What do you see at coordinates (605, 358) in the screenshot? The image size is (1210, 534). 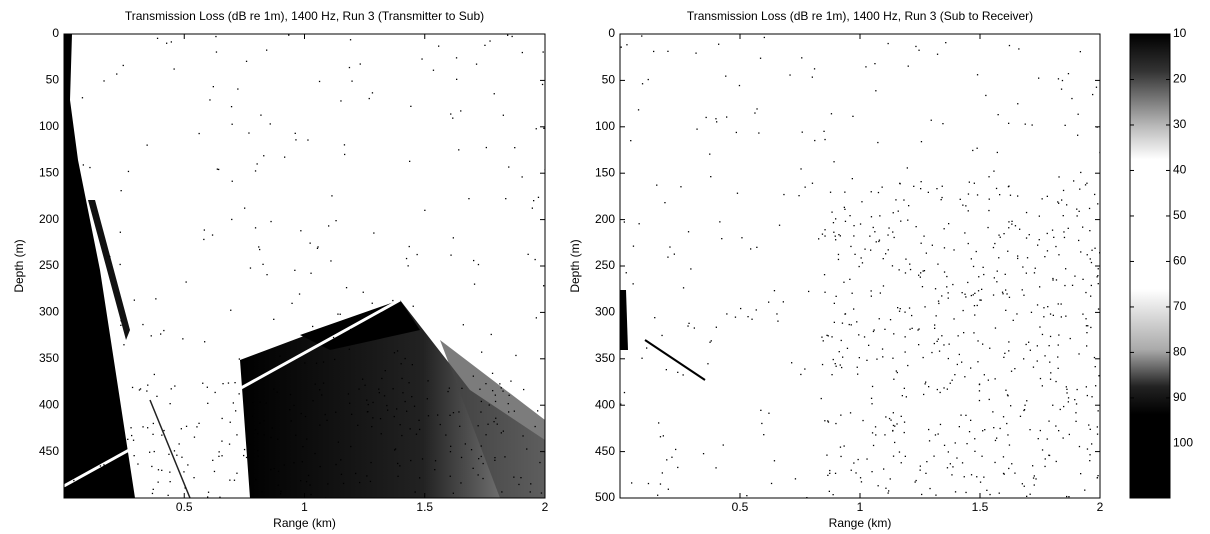 I see `y-tick-label: 350` at bounding box center [605, 358].